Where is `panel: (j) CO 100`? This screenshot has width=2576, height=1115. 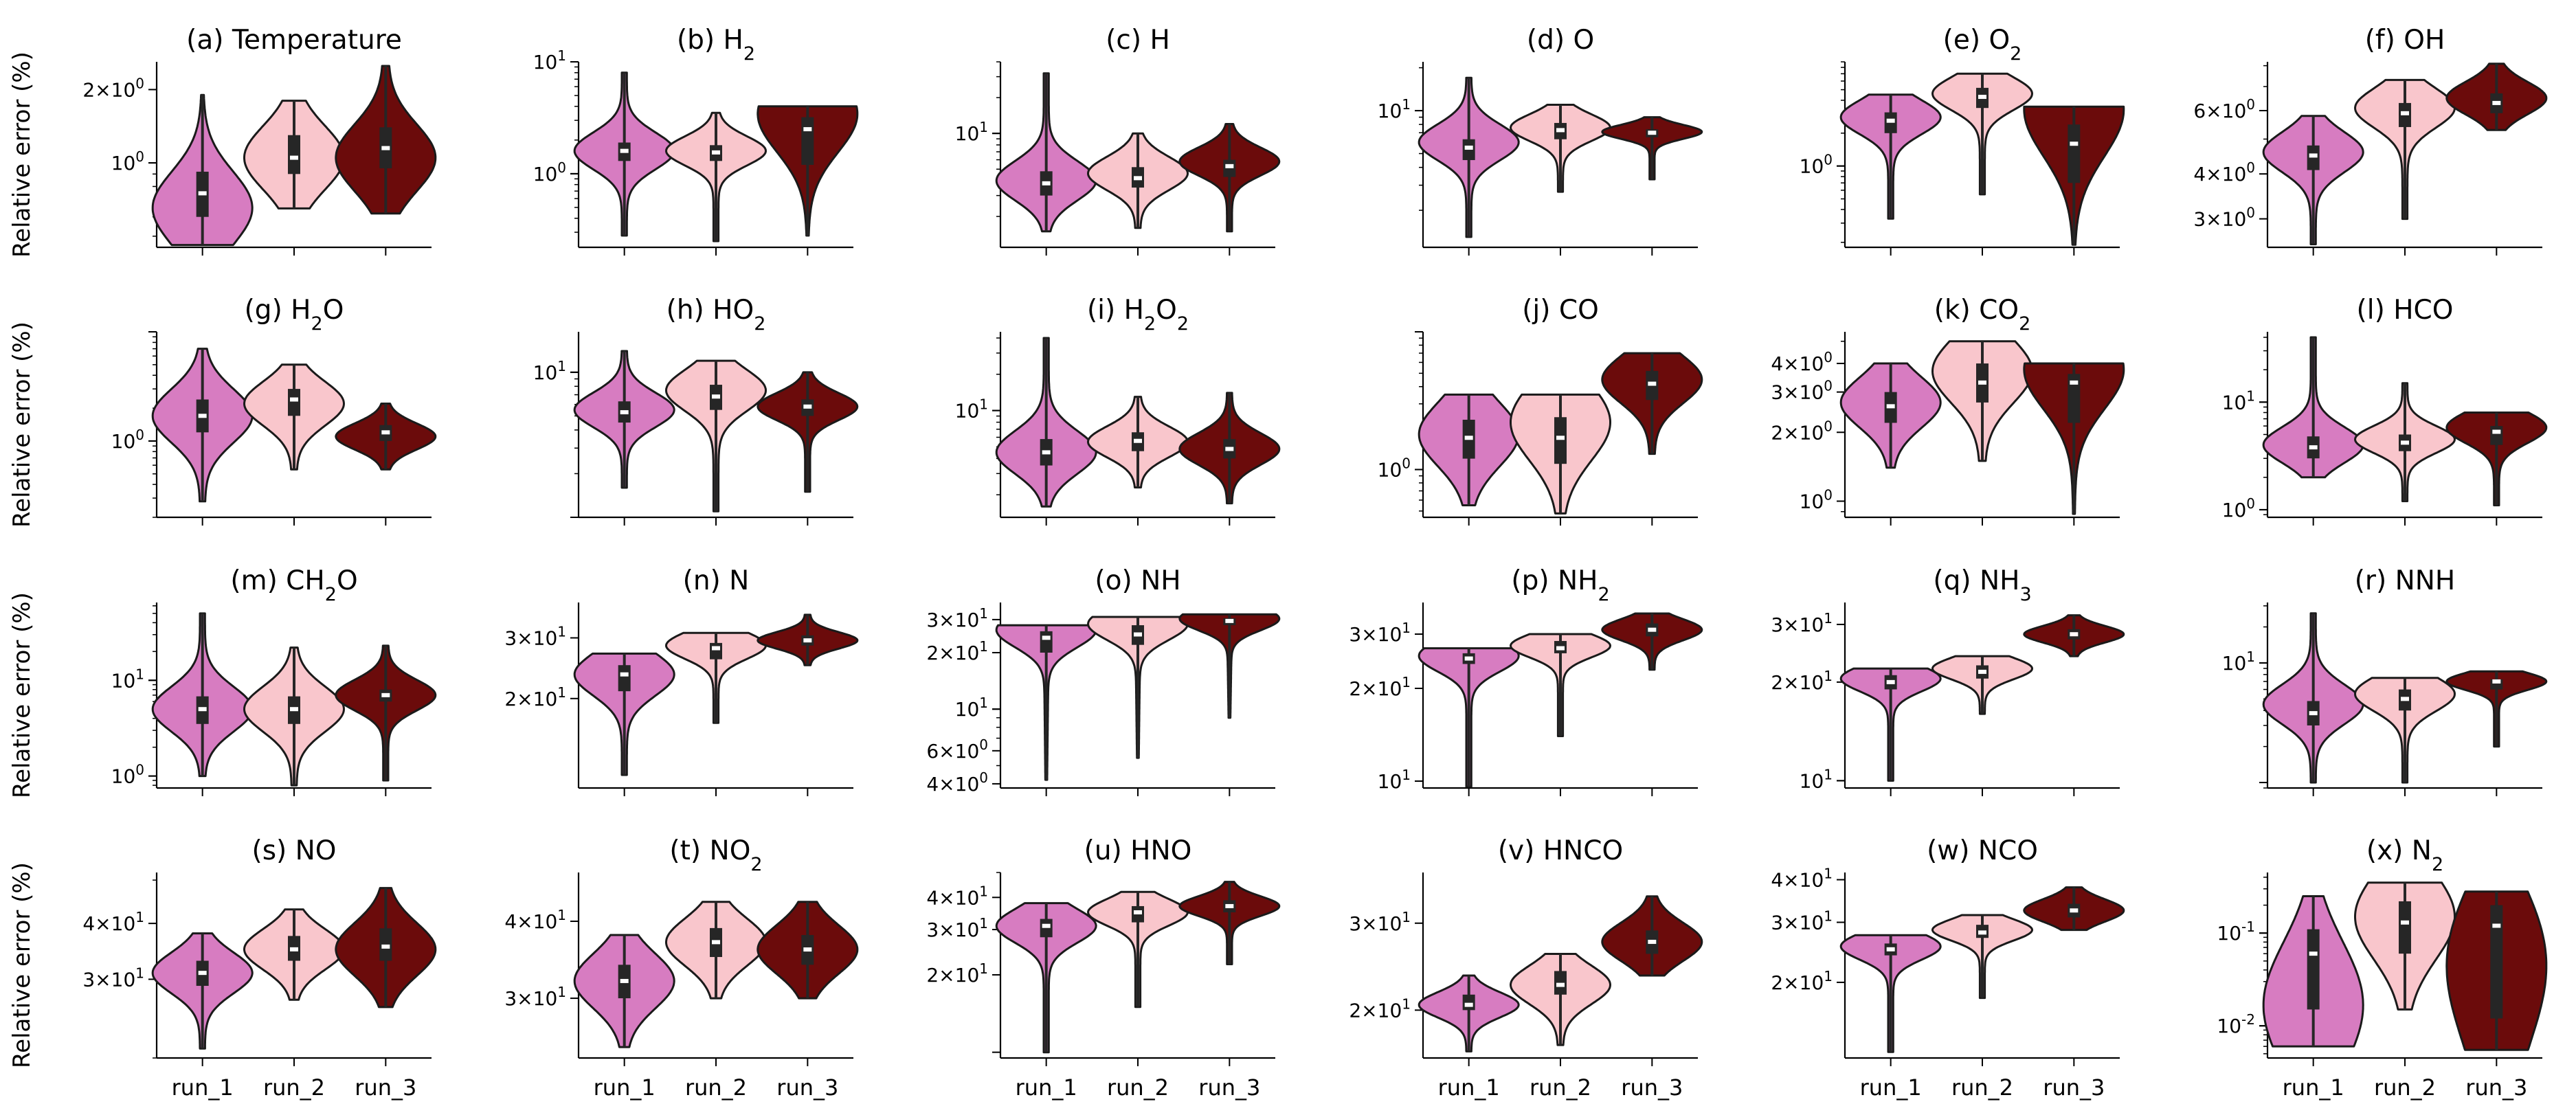
panel: (j) CO 100 is located at coordinates (1540, 410).